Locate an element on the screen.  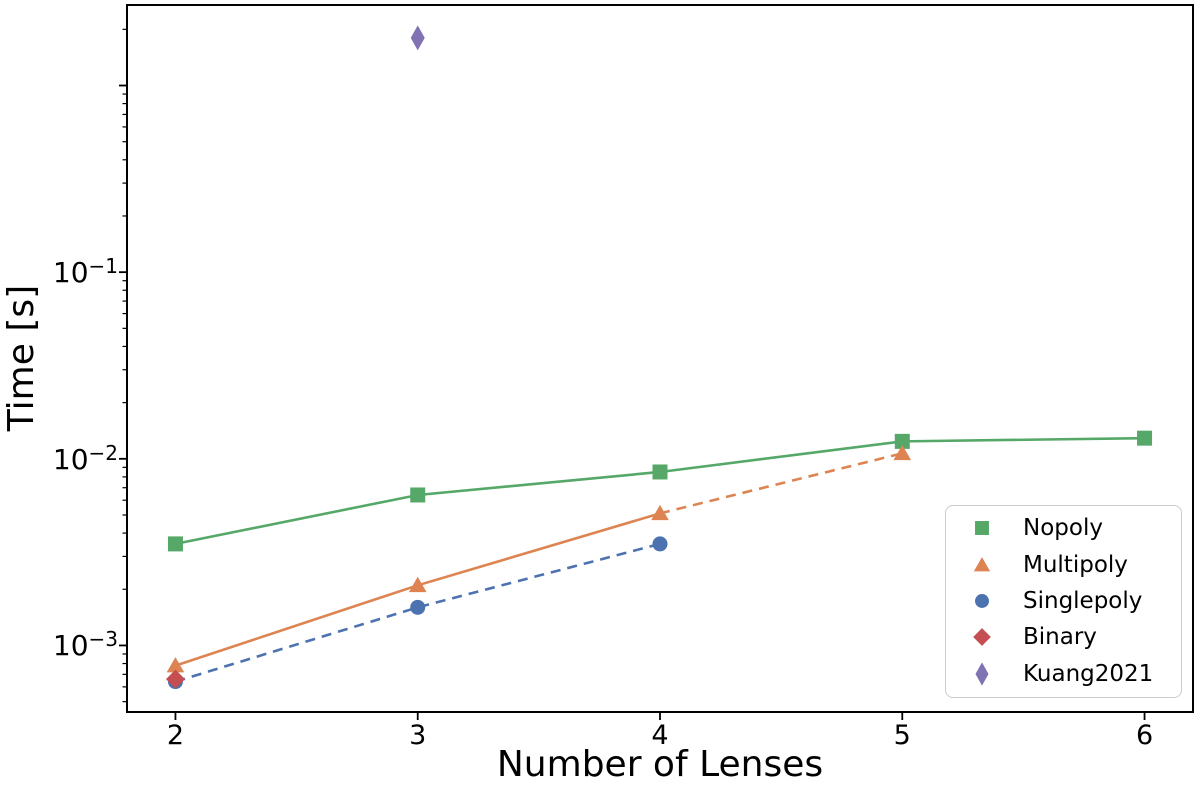
singlepoly-circle-icon is located at coordinates (982, 600).